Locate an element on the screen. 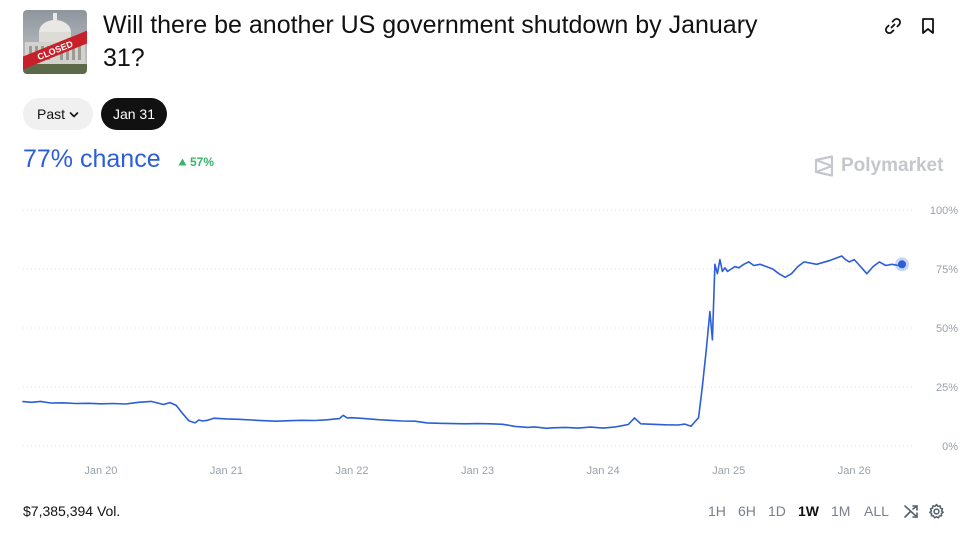 The height and width of the screenshot is (540, 966). date-pill-label: Jan 31 is located at coordinates (134, 114).